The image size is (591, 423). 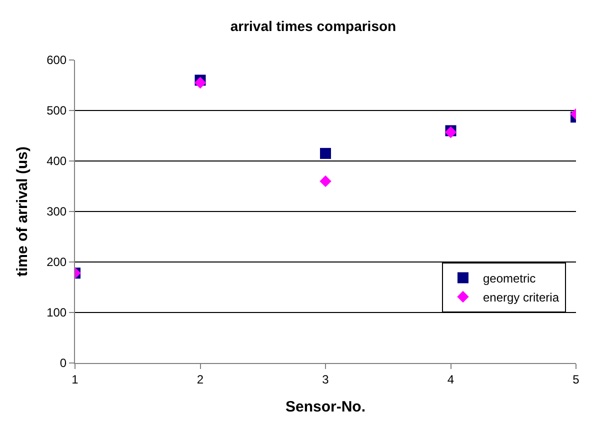 I want to click on legend-label: geometric, so click(x=509, y=278).